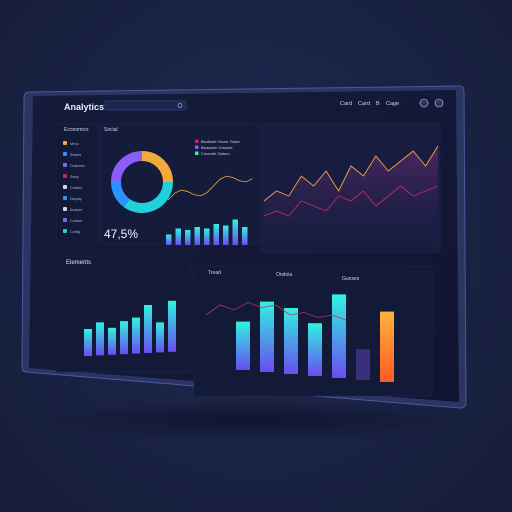 The image size is (512, 512). I want to click on bottom-right-label-1: Tread, so click(214, 273).